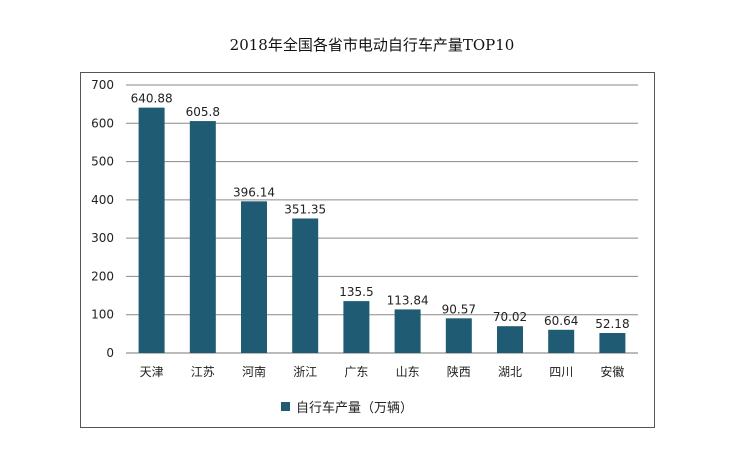  Describe the element at coordinates (355, 408) in the screenshot. I see `legend-label: 自行车产量（万辆）` at that location.